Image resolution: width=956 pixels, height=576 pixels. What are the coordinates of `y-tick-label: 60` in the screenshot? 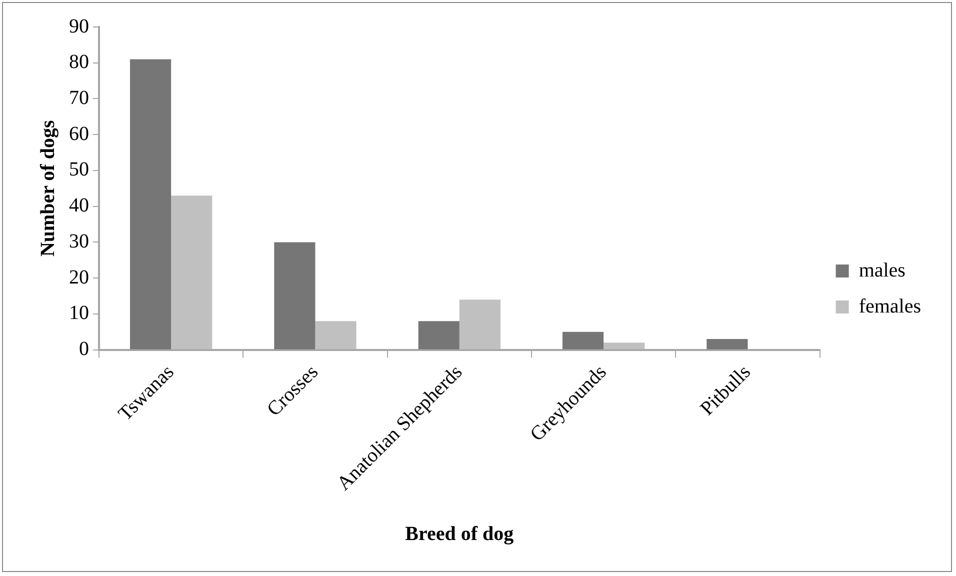 It's located at (79, 133).